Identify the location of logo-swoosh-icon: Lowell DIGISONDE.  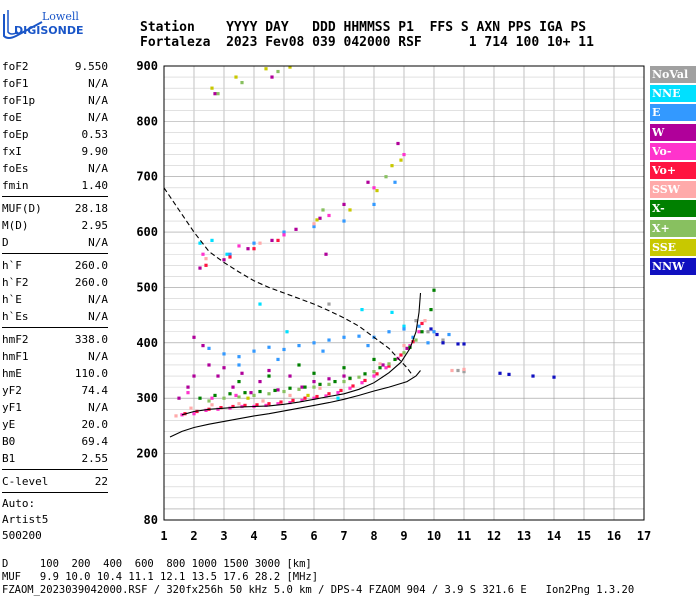
(43, 24).